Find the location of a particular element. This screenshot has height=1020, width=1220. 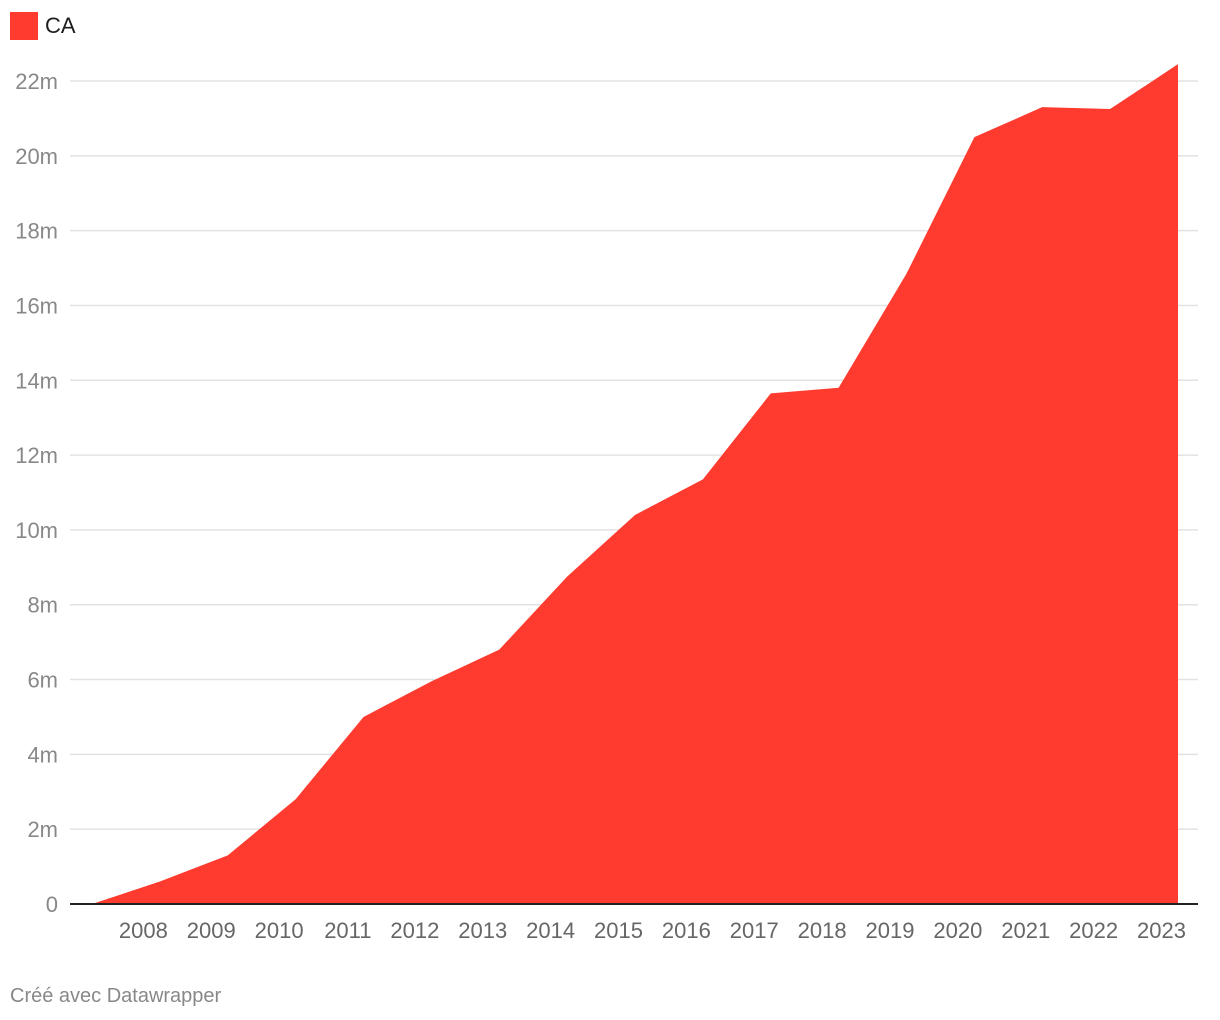

legend-label: CA is located at coordinates (60, 25).